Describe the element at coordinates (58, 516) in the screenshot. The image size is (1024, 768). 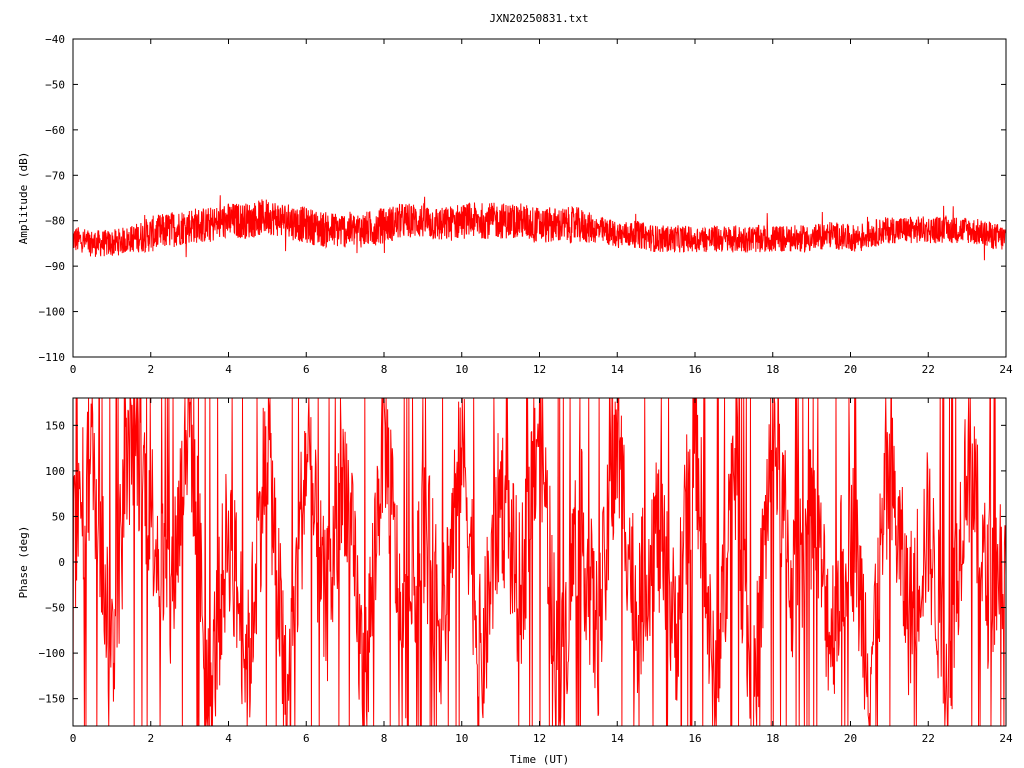
I see `y-tick-label: 50` at that location.